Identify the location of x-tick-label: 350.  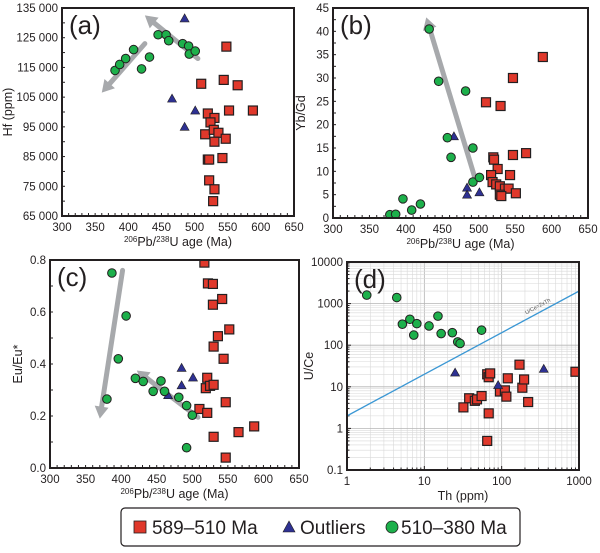
(369, 230).